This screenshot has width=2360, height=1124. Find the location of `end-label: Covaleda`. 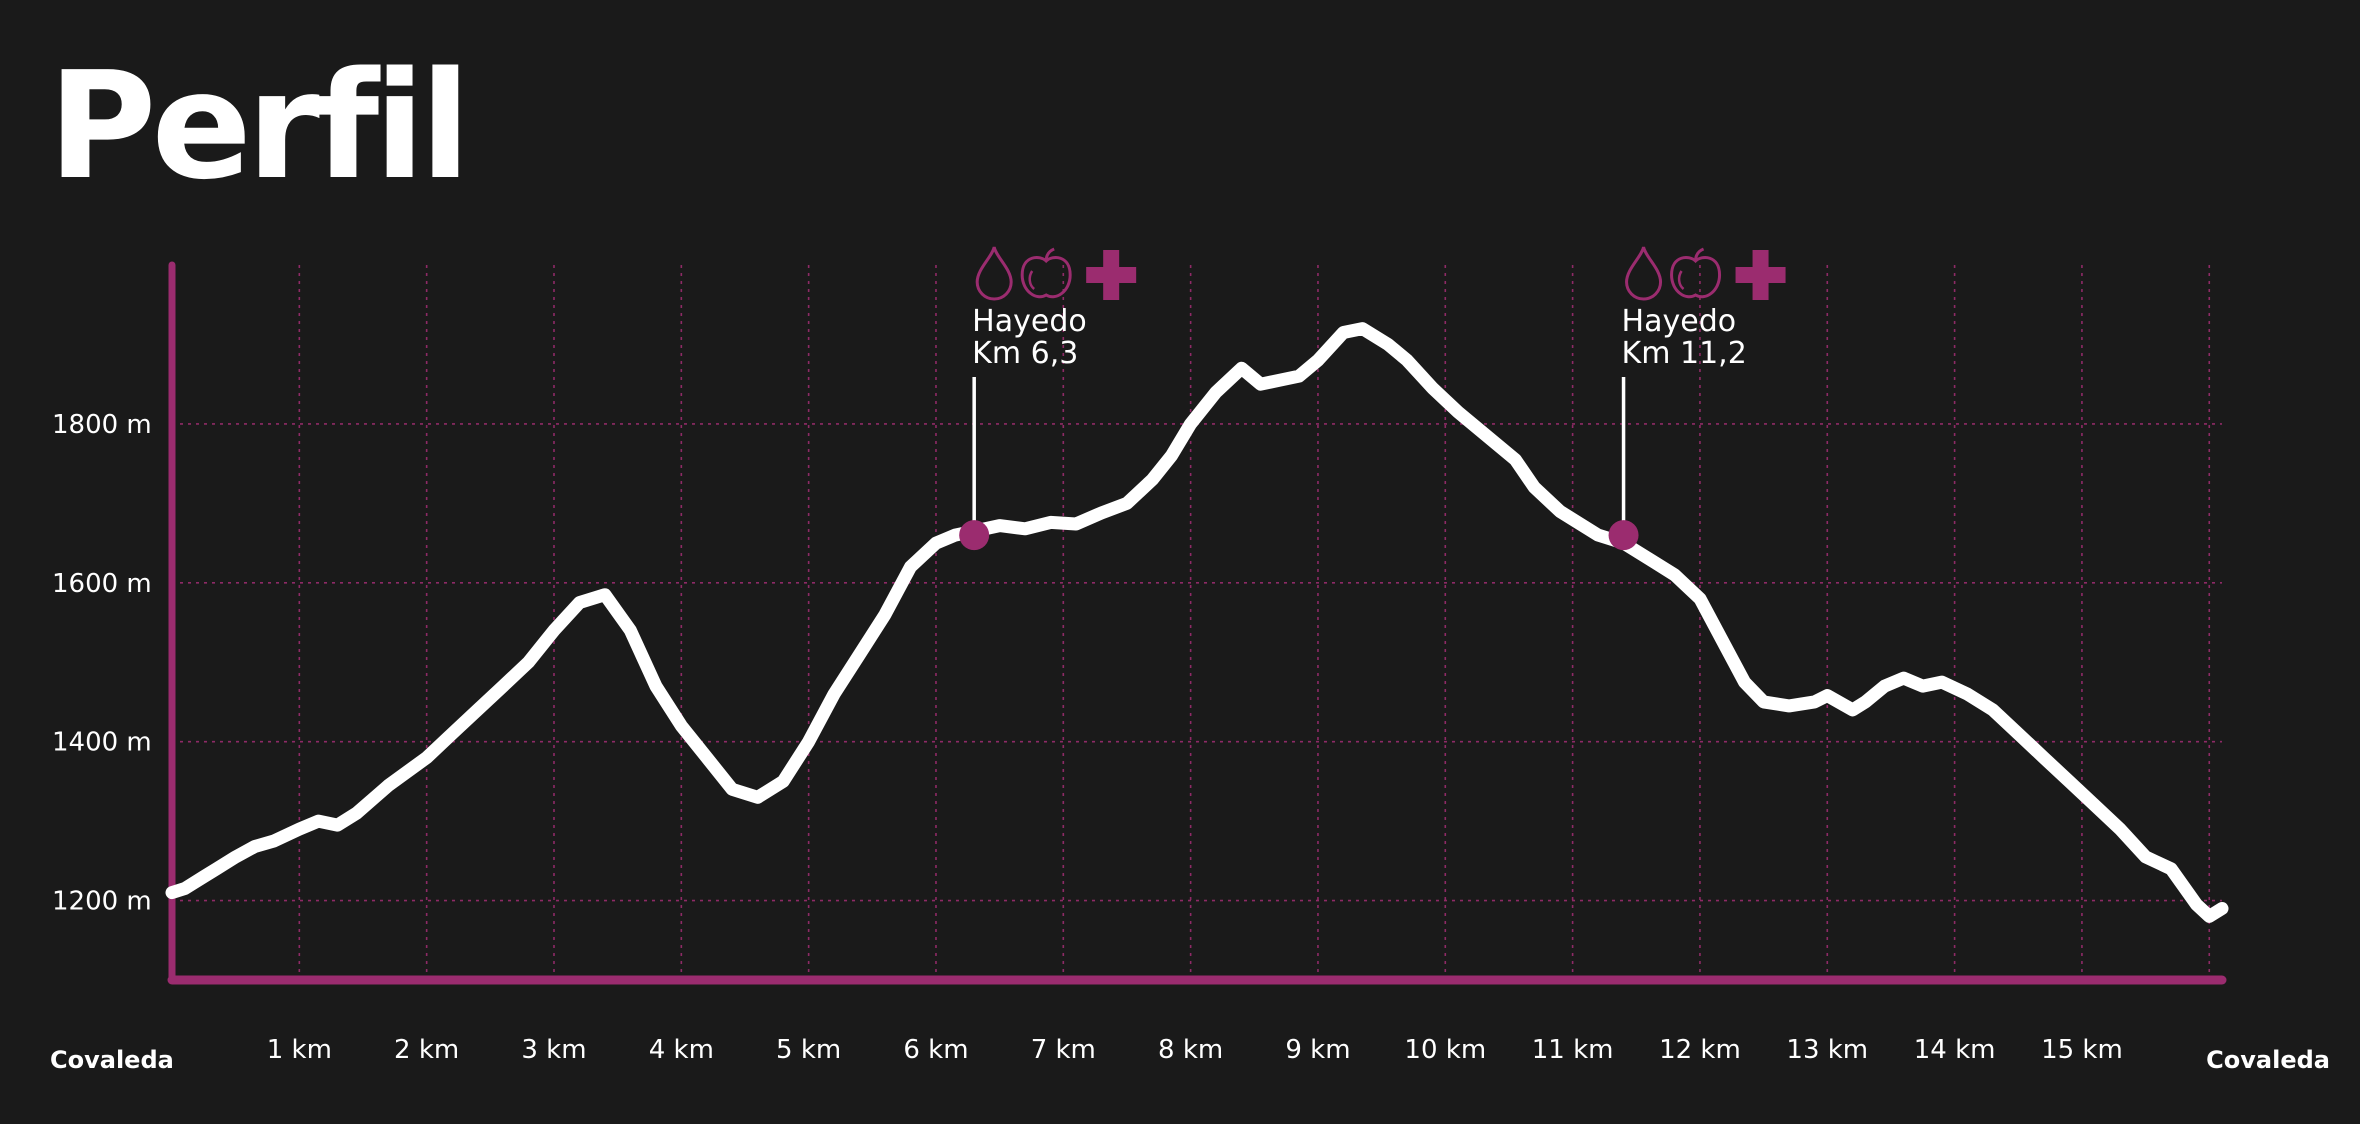

end-label: Covaleda is located at coordinates (2268, 1060).